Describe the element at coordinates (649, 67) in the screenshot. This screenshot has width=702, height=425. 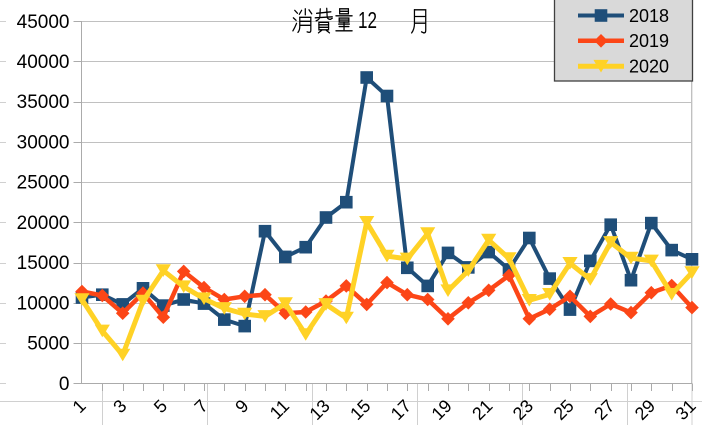
I see `svg-text: 2020` at that location.